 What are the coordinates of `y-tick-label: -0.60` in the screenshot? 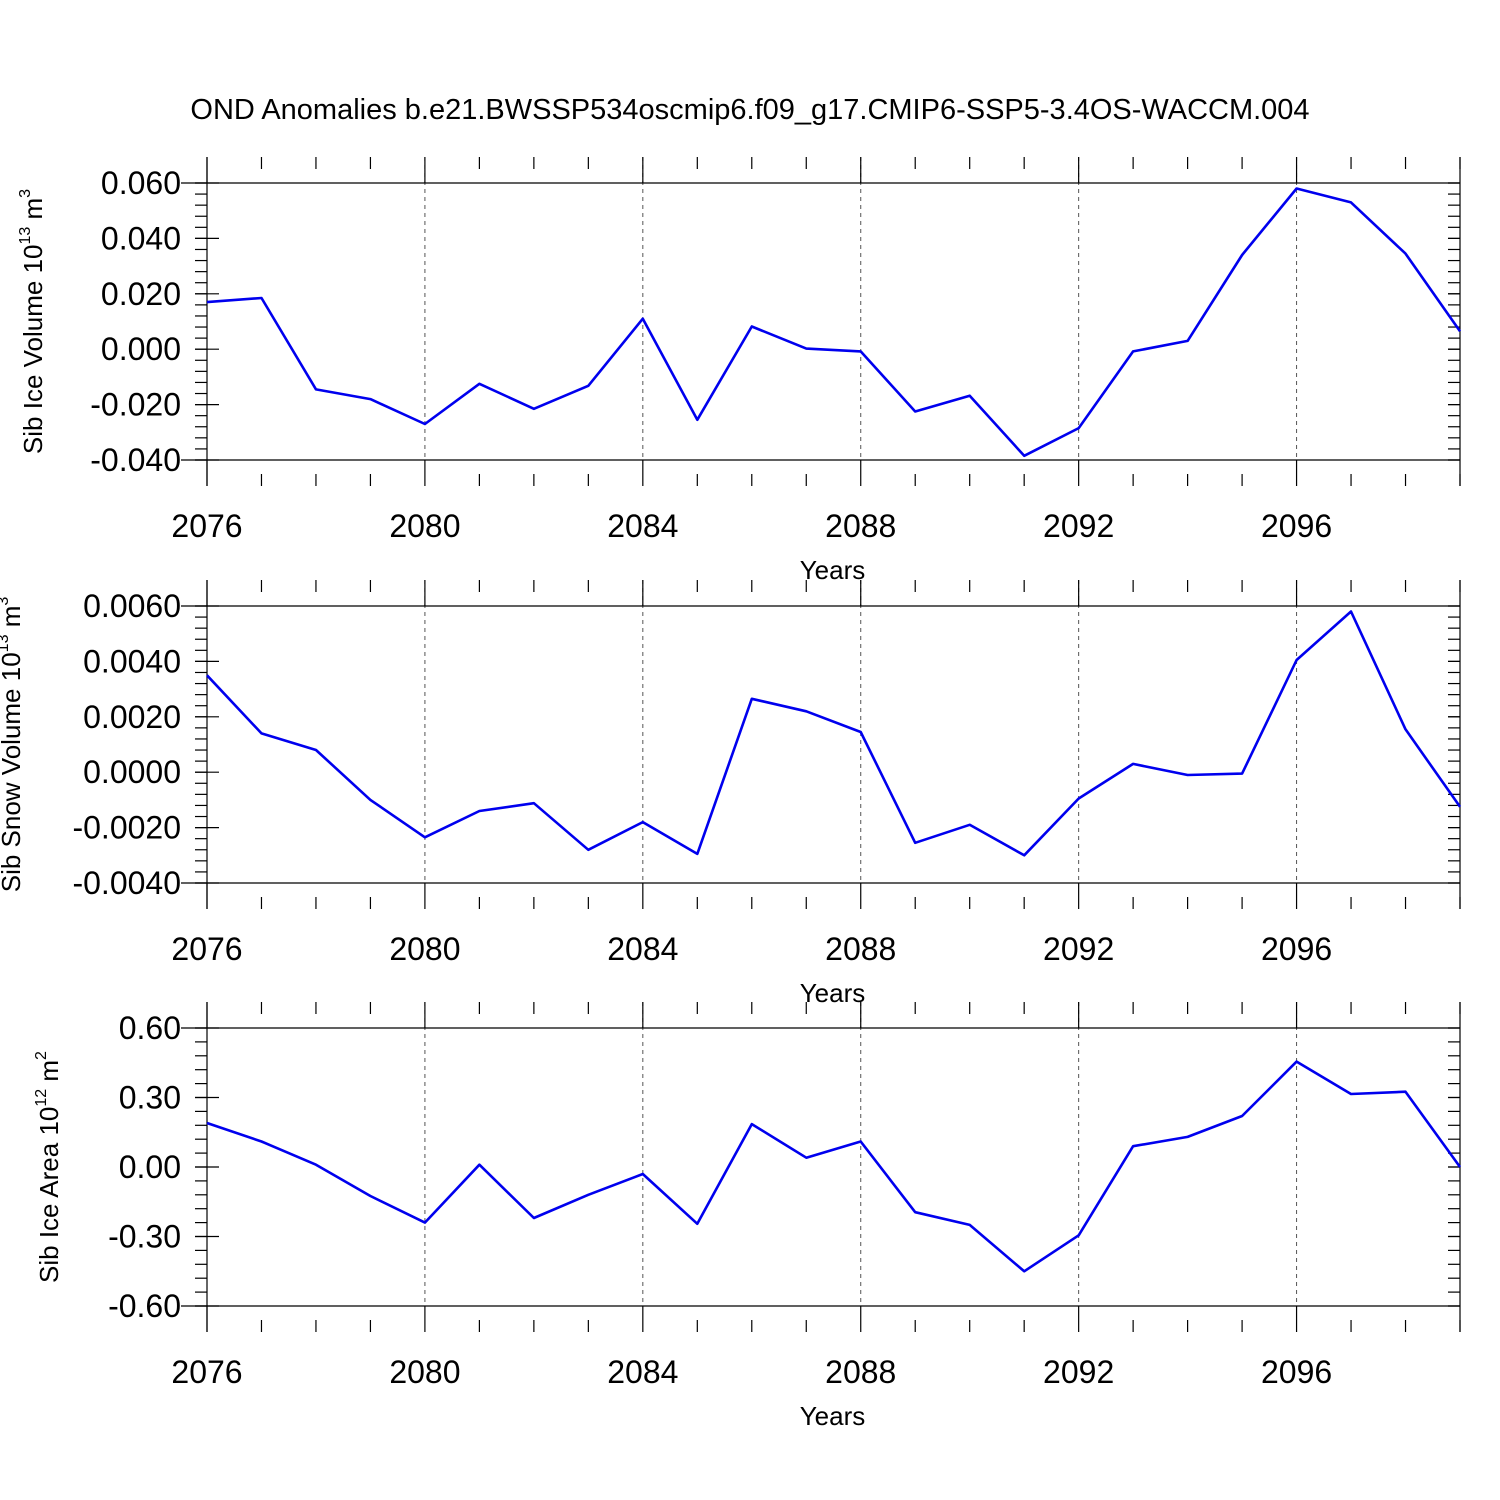 It's located at (144, 1306).